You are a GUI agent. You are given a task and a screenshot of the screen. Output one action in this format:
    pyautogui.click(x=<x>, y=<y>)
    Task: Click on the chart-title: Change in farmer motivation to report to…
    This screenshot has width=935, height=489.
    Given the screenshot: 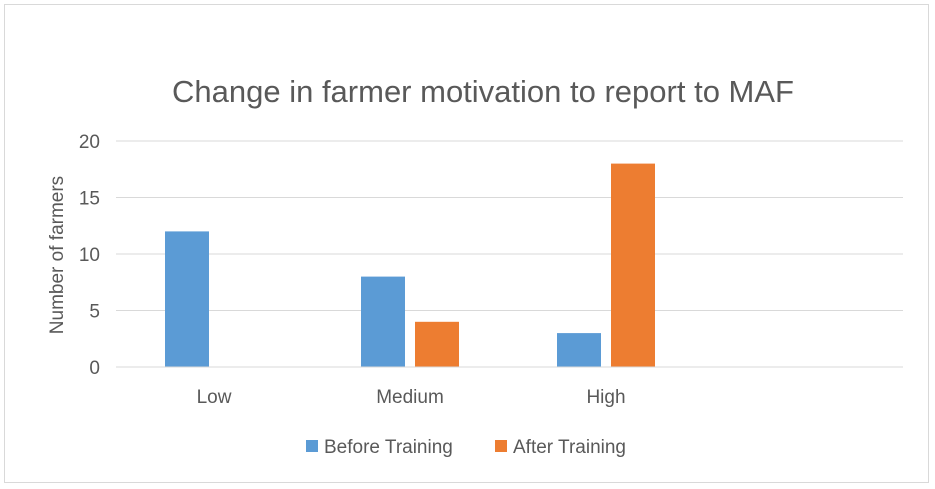 What is the action you would take?
    pyautogui.click(x=483, y=91)
    